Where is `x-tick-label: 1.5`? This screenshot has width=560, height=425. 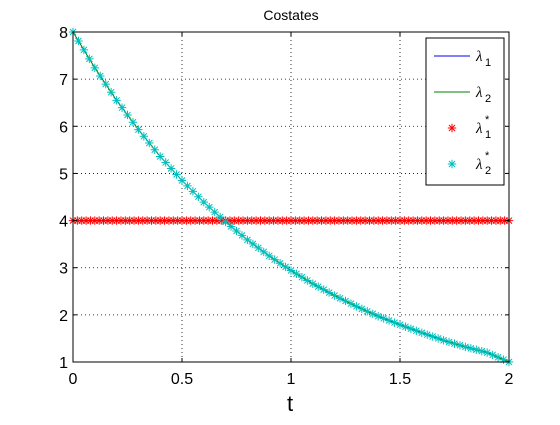
x-tick-label: 1.5 is located at coordinates (400, 379).